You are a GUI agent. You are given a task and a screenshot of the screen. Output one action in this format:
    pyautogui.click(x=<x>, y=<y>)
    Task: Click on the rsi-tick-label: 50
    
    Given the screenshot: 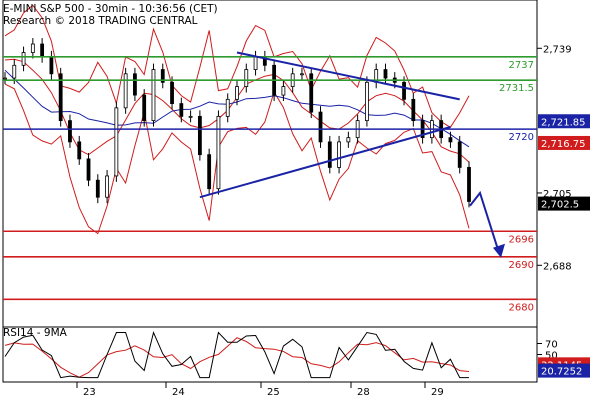 What is the action you would take?
    pyautogui.click(x=551, y=356)
    